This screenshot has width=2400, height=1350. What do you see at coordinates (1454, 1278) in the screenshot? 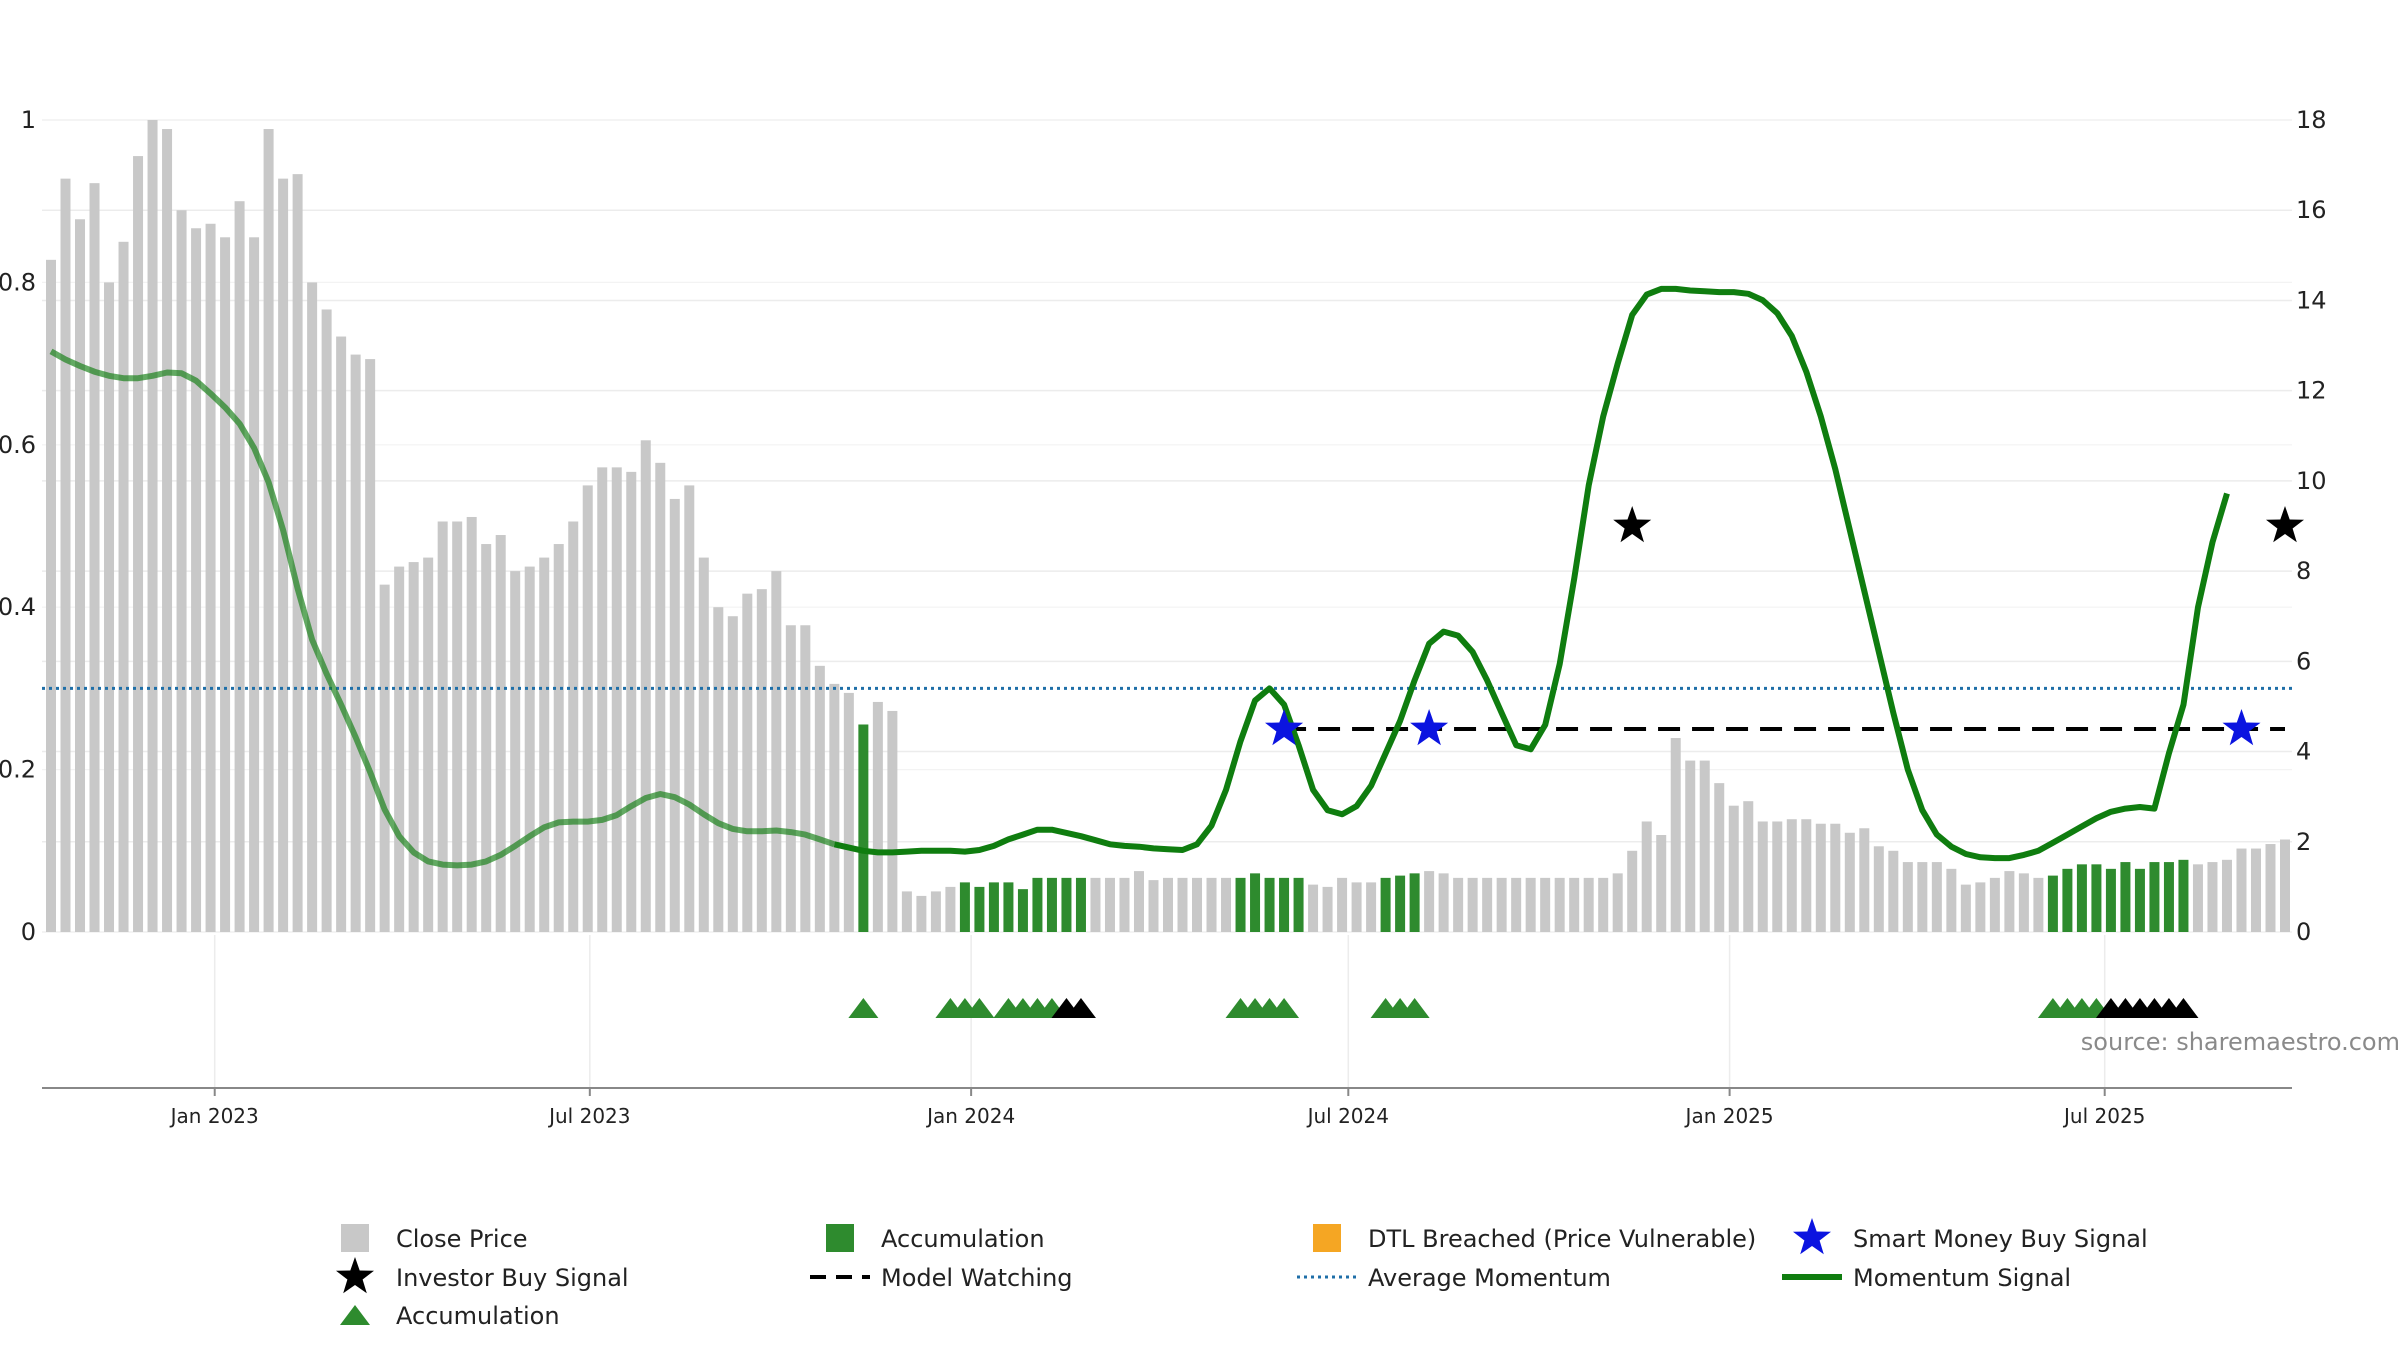
I see `legend-item-dotted-line: Average Momentum` at bounding box center [1454, 1278].